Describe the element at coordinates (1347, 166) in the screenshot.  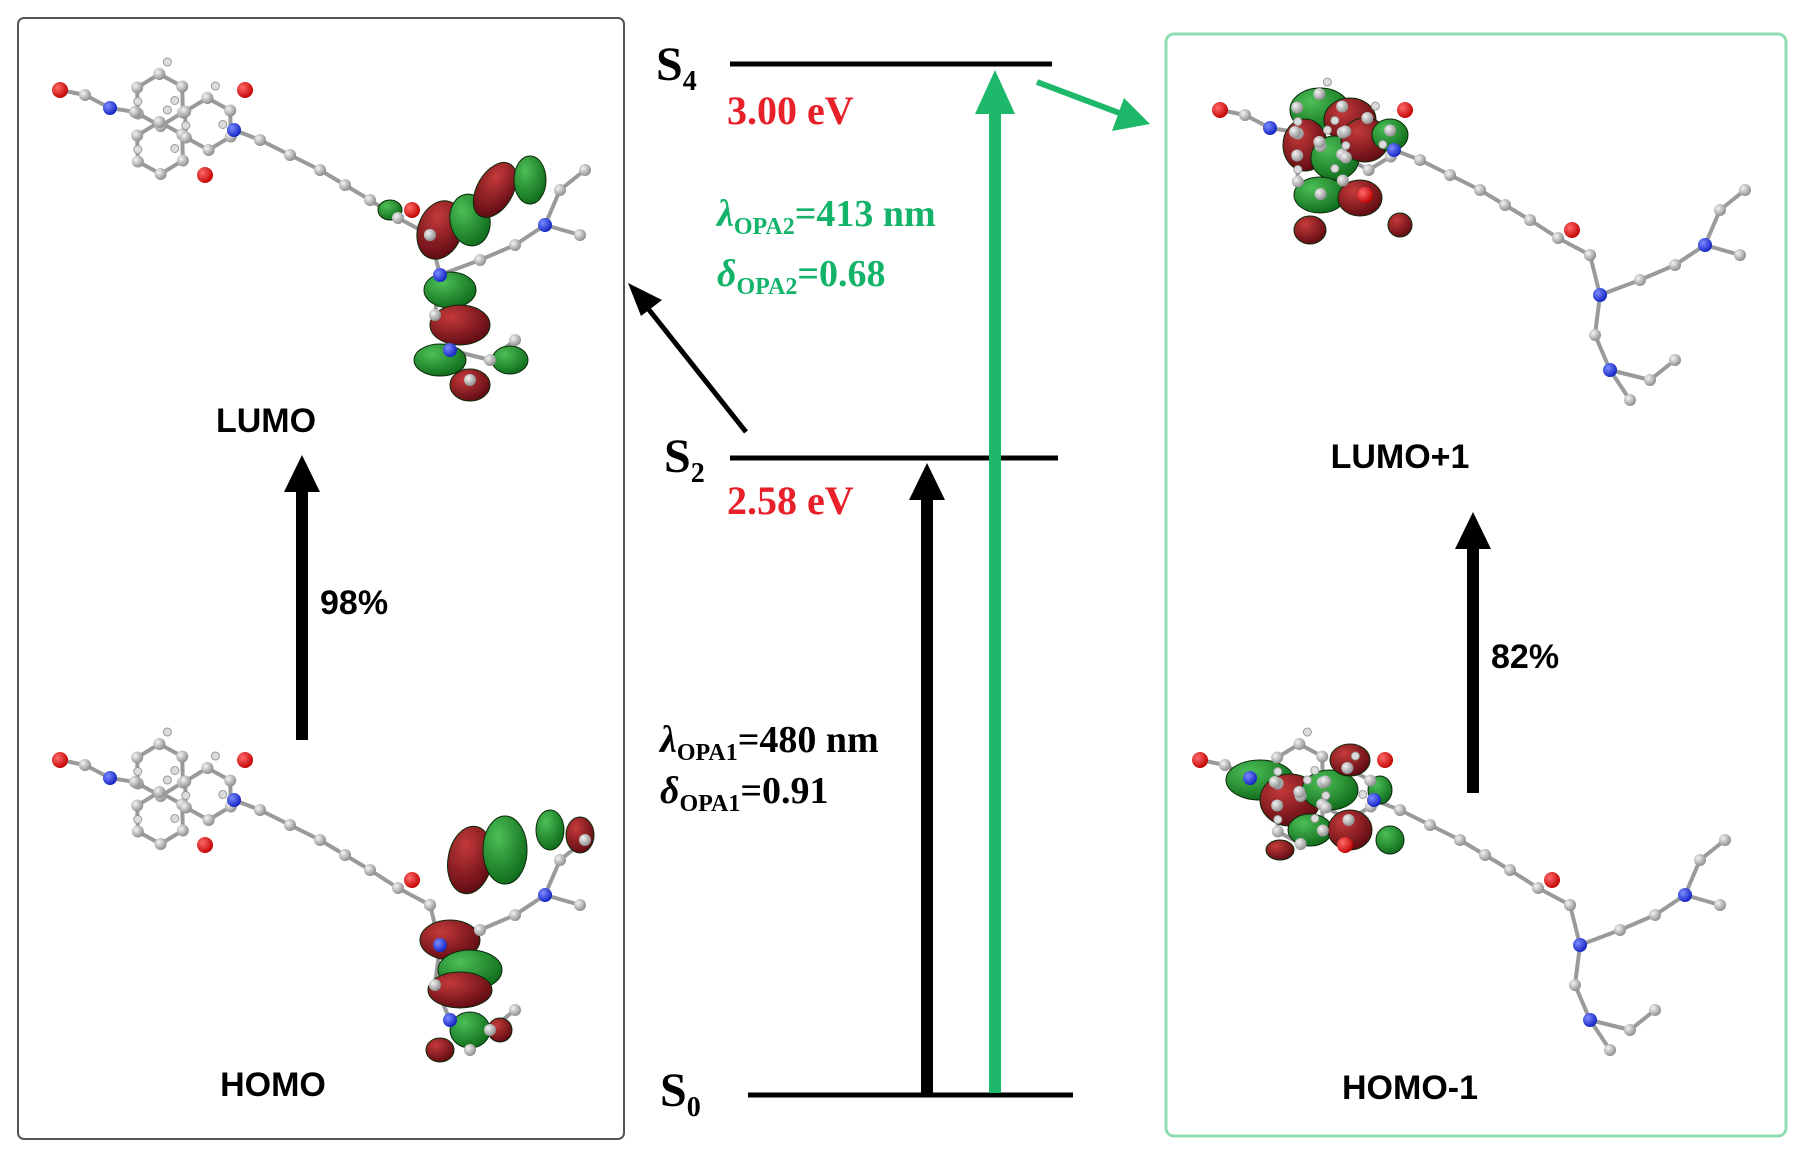
I see `orbital-lobes` at that location.